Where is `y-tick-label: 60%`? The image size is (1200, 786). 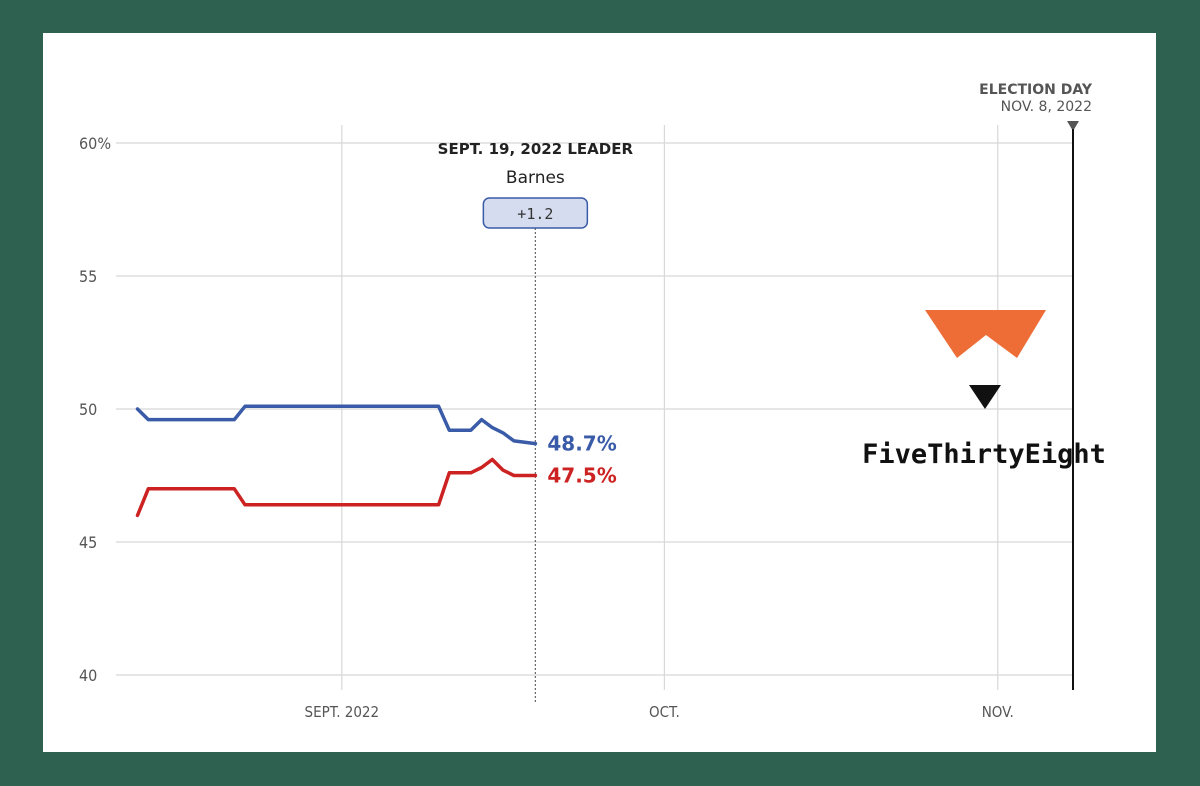
y-tick-label: 60% is located at coordinates (95, 143).